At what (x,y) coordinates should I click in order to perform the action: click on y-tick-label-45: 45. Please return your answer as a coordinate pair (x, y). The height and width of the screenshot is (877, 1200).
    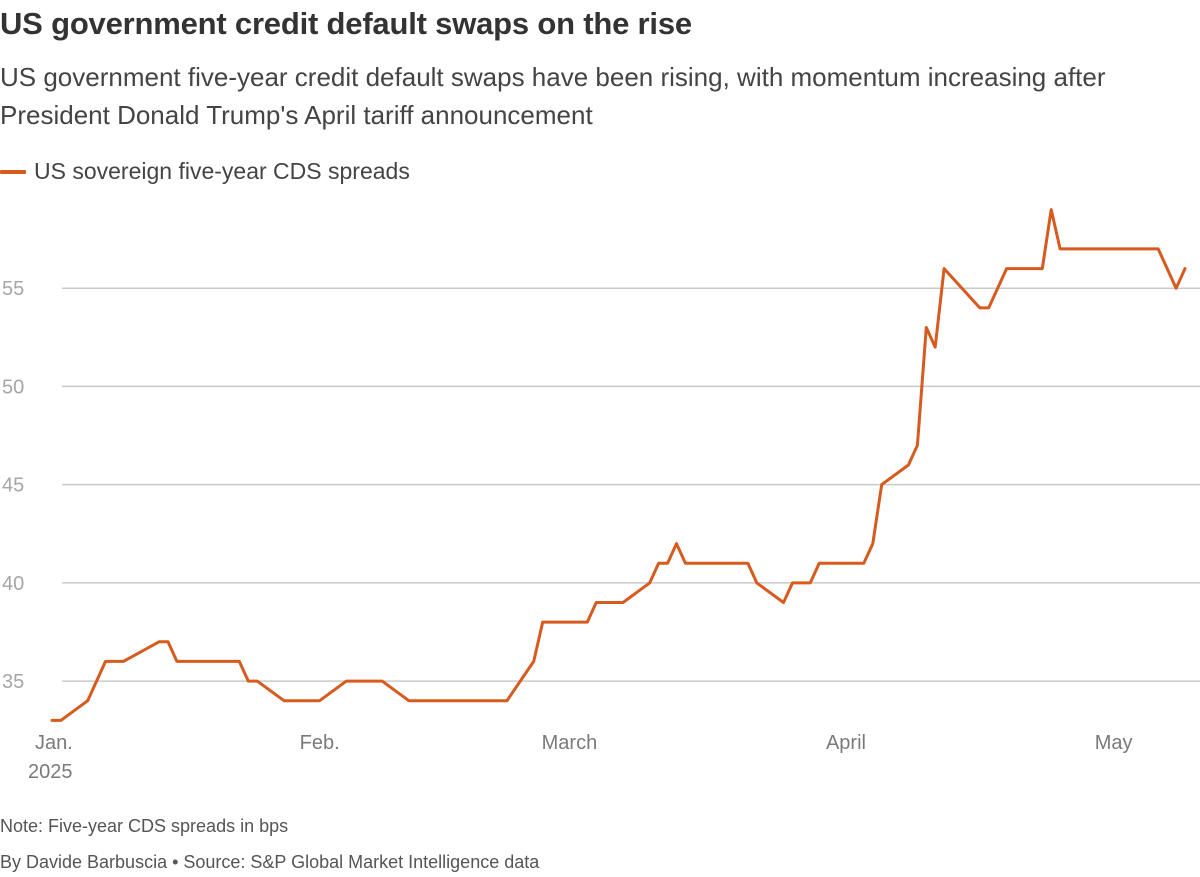
    Looking at the image, I should click on (13, 486).